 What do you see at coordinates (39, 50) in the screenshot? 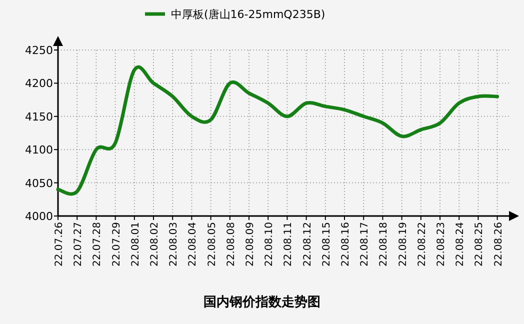
I see `y-tick-label: 4250` at bounding box center [39, 50].